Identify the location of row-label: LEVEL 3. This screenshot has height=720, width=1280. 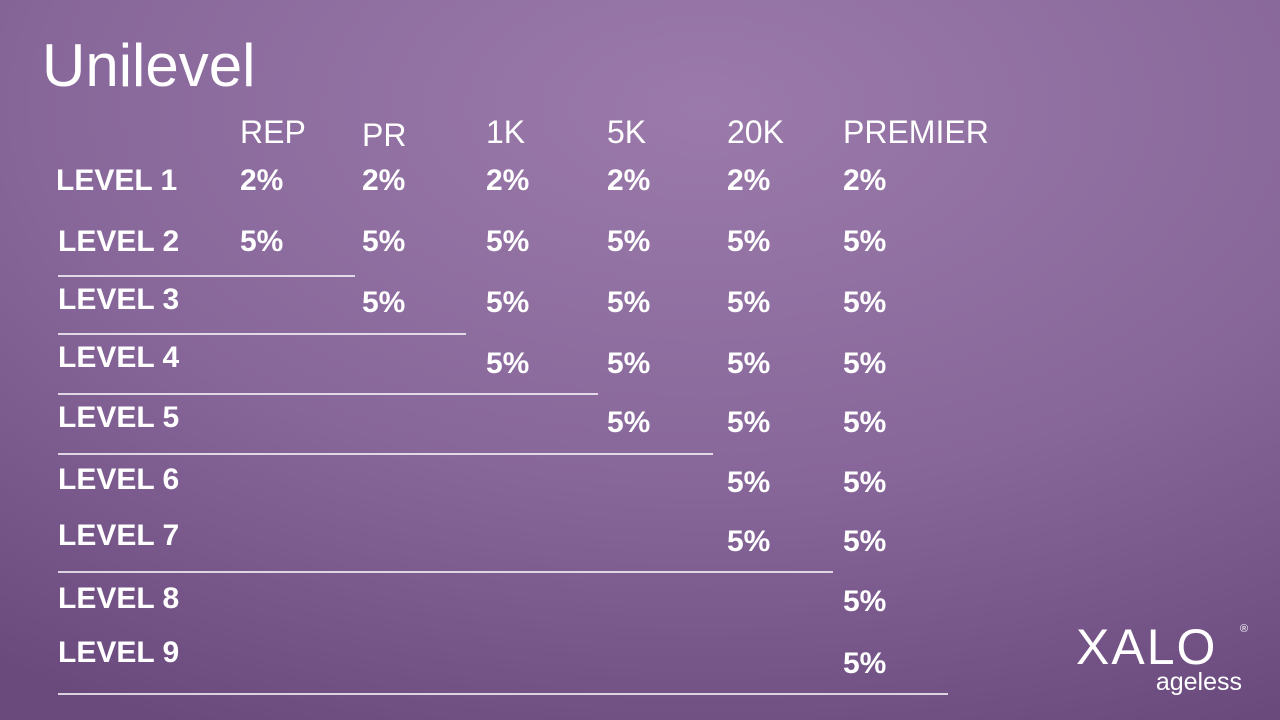
(118, 299).